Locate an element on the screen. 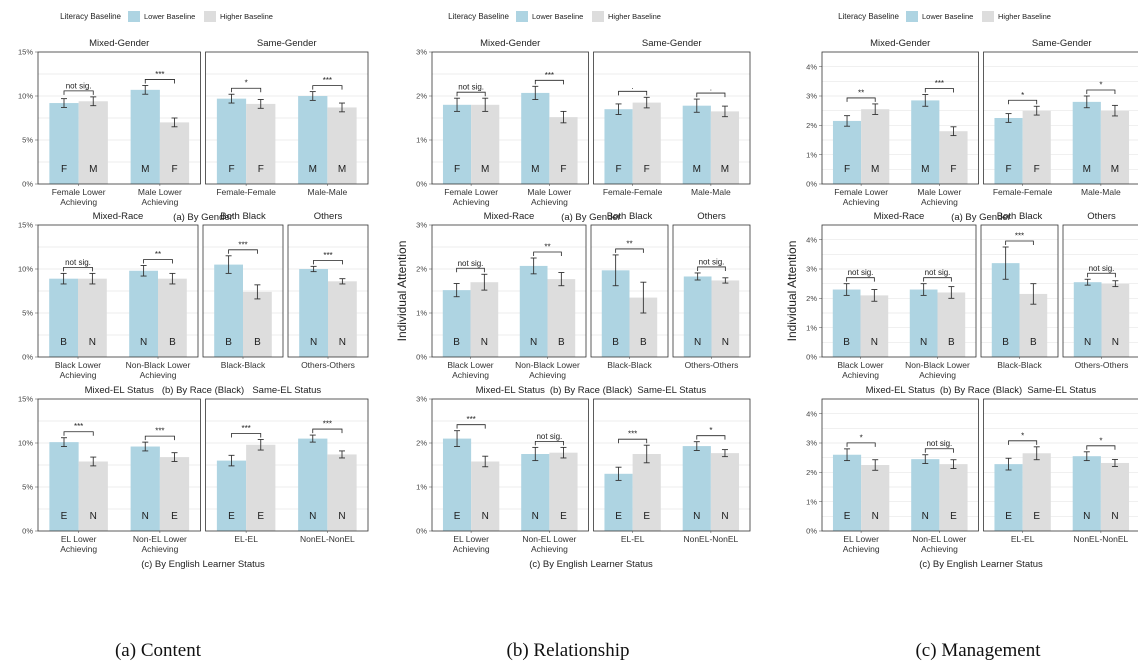 This screenshot has width=1138, height=668. category-label: NonEL-NonEL is located at coordinates (1100, 539).